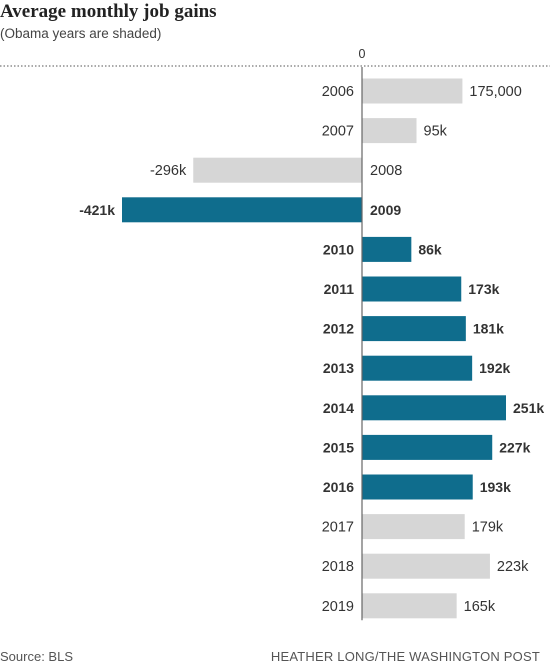 The width and height of the screenshot is (550, 669). Describe the element at coordinates (513, 567) in the screenshot. I see `value-label-2018: 223k` at that location.